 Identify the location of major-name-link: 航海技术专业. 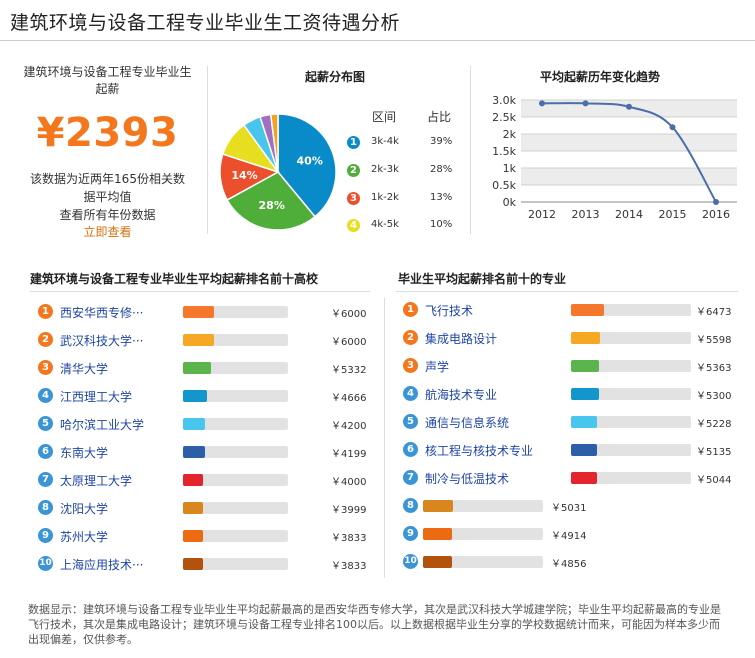
(461, 395).